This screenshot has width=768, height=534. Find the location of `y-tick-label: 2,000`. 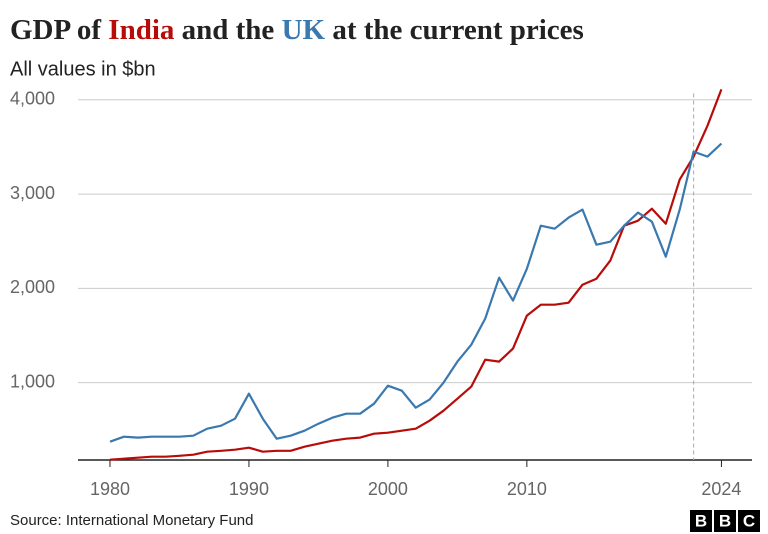

y-tick-label: 2,000 is located at coordinates (32, 287).